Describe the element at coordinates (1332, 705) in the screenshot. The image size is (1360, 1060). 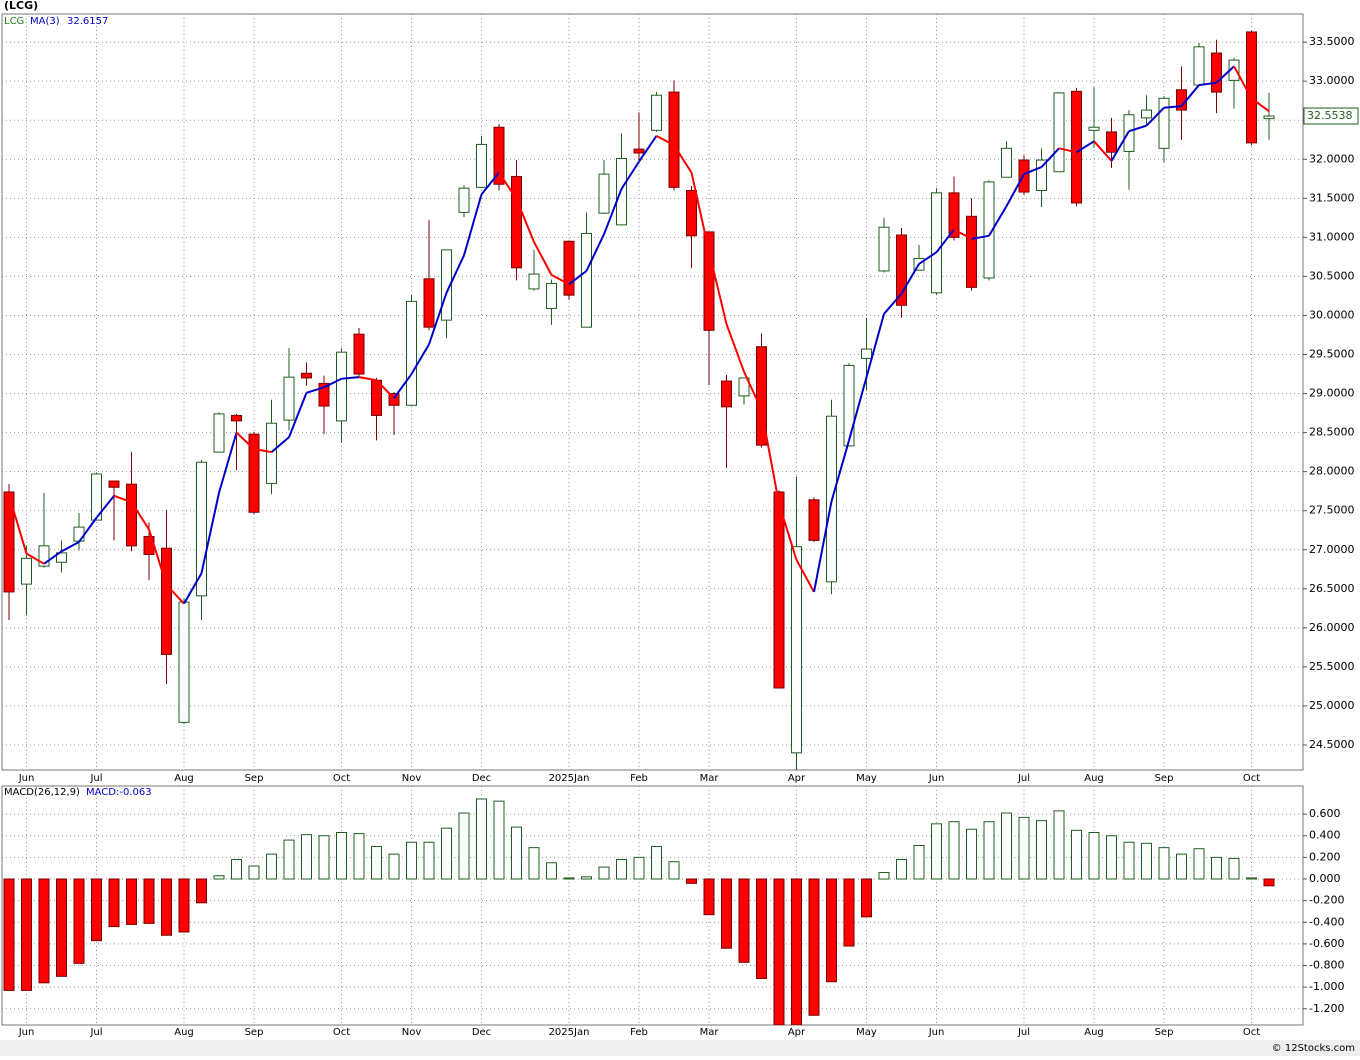
I see `y-tick-label: 25.0000` at that location.